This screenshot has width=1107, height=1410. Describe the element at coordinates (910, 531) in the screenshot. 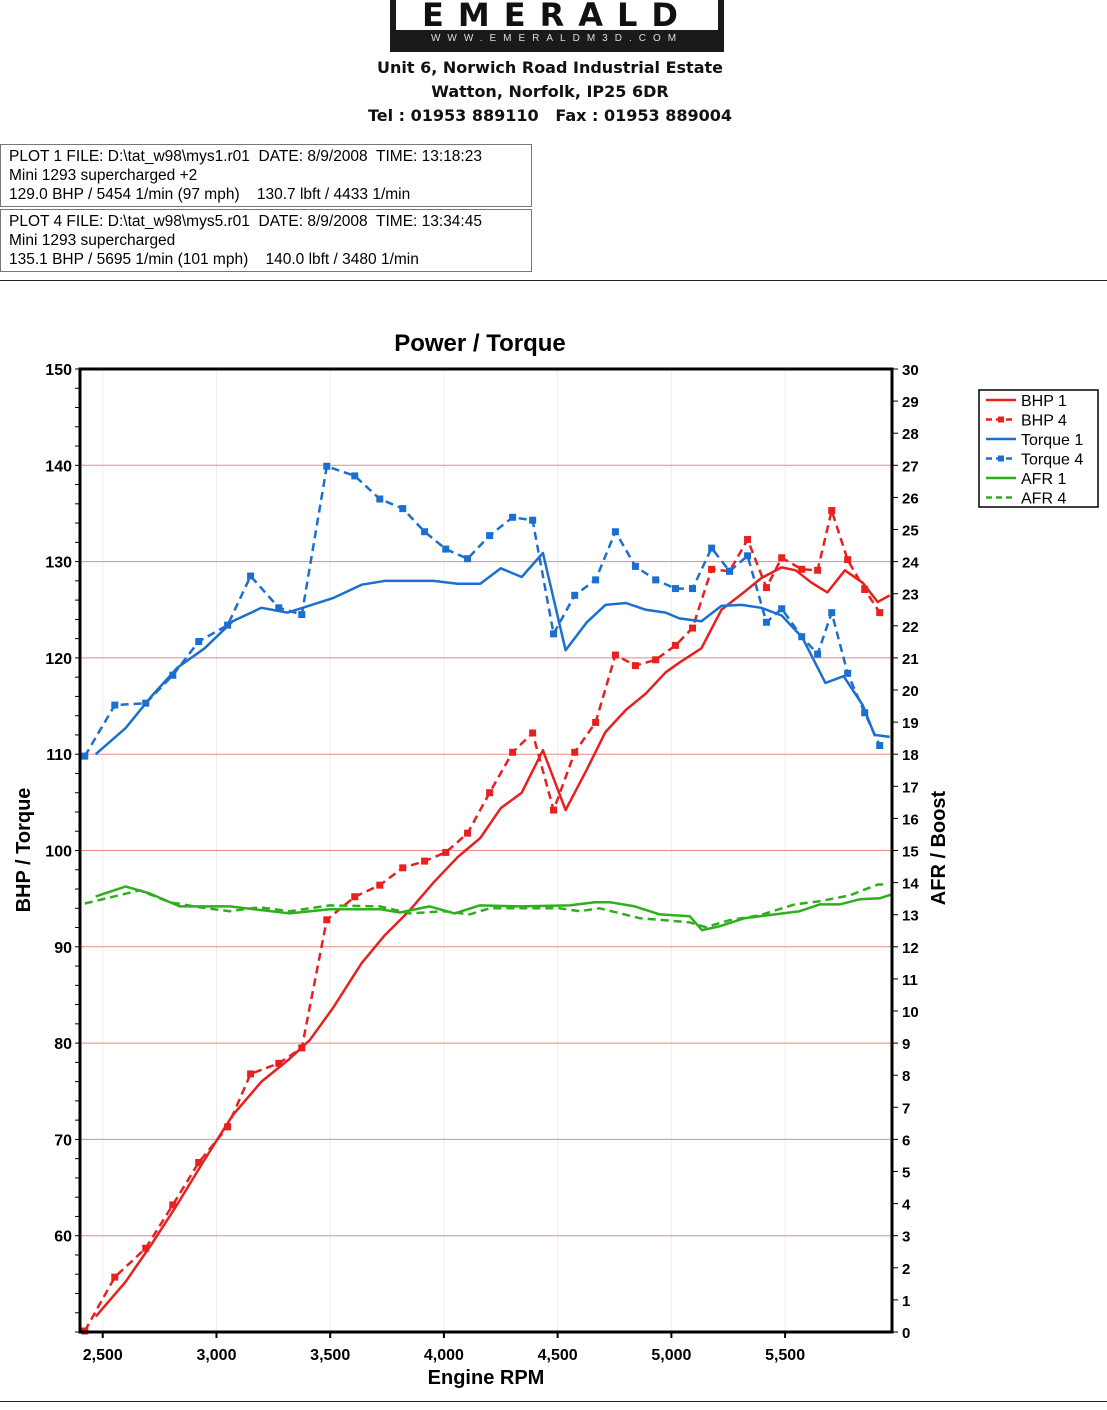

I see `y2-tick-label: 25` at that location.